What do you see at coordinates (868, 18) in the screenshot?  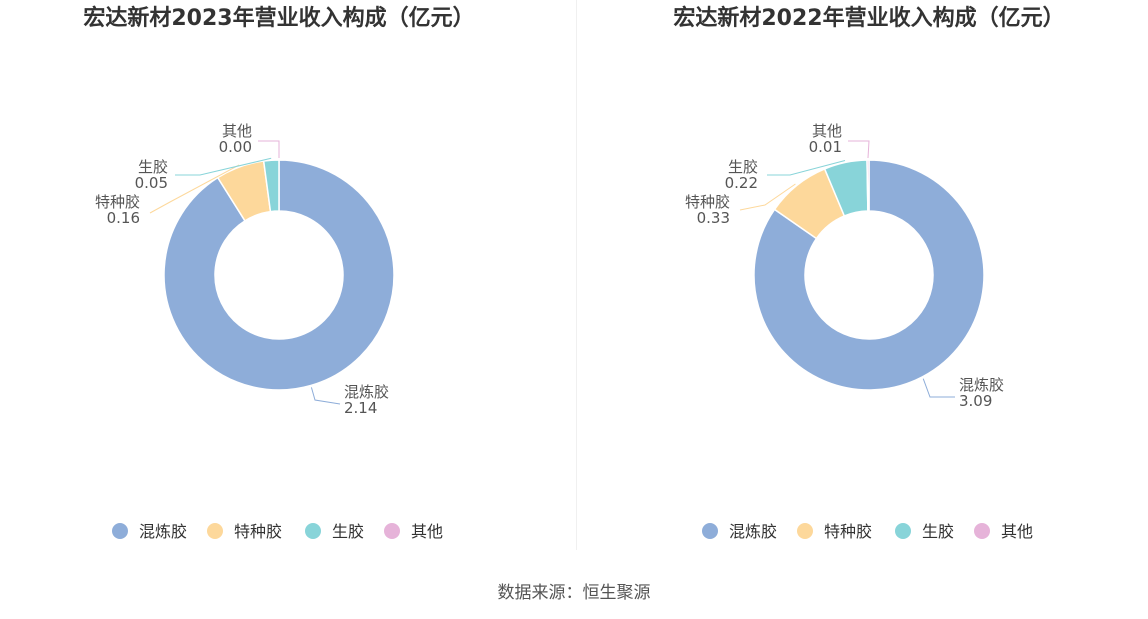 I see `chart-title: 宏达新材2022年营业收入构成（亿元）` at bounding box center [868, 18].